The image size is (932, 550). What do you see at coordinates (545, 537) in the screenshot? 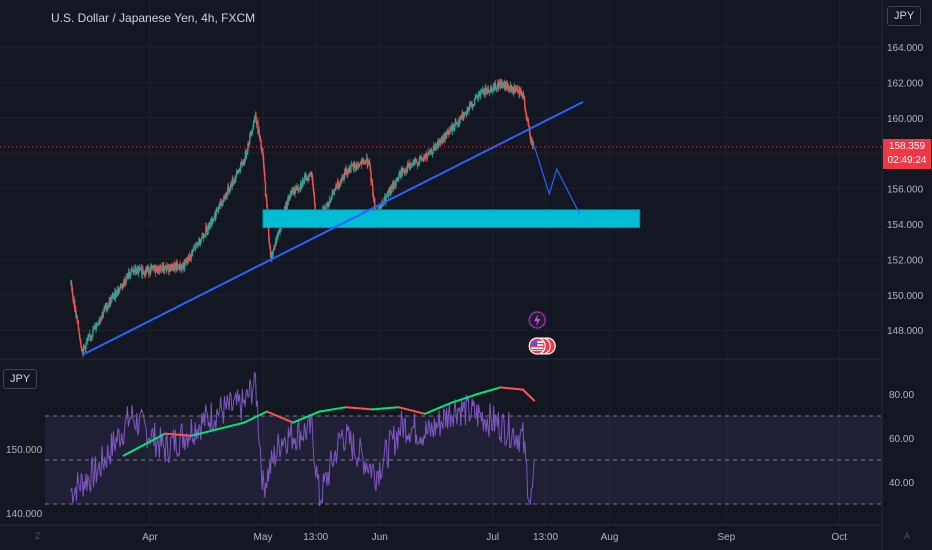
I see `time-tick-label: 13:00` at bounding box center [545, 537].